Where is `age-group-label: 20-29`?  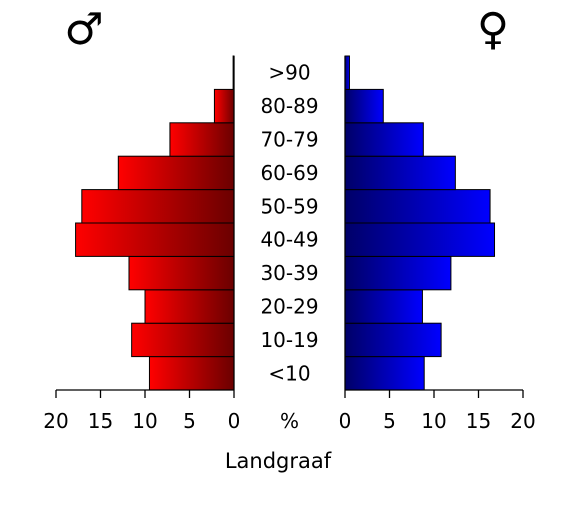
age-group-label: 20-29 is located at coordinates (289, 307).